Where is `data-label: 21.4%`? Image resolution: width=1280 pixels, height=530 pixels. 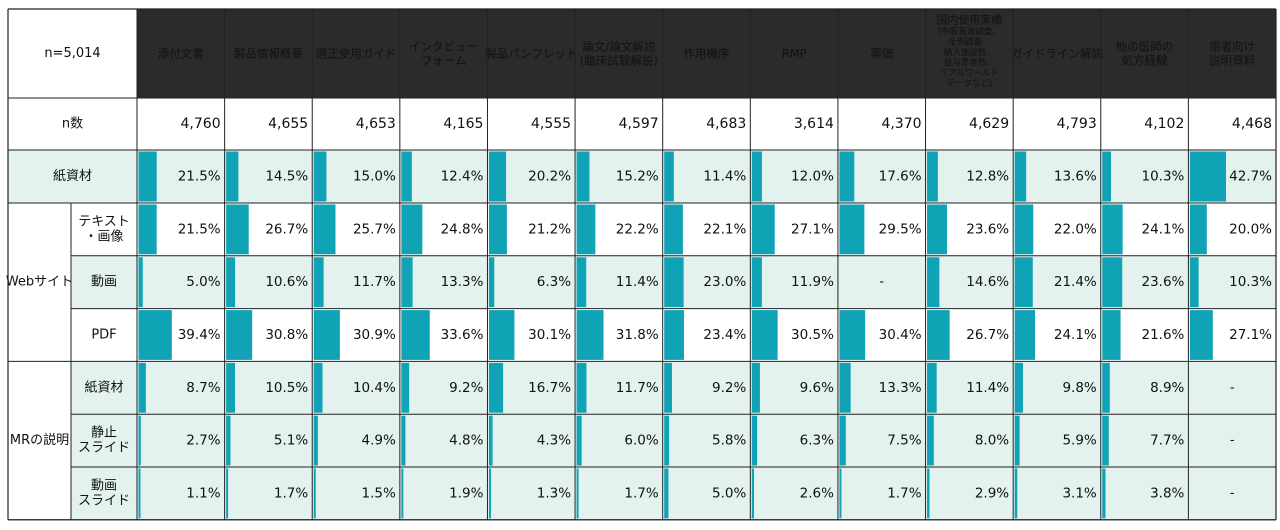 data-label: 21.4% is located at coordinates (1075, 282).